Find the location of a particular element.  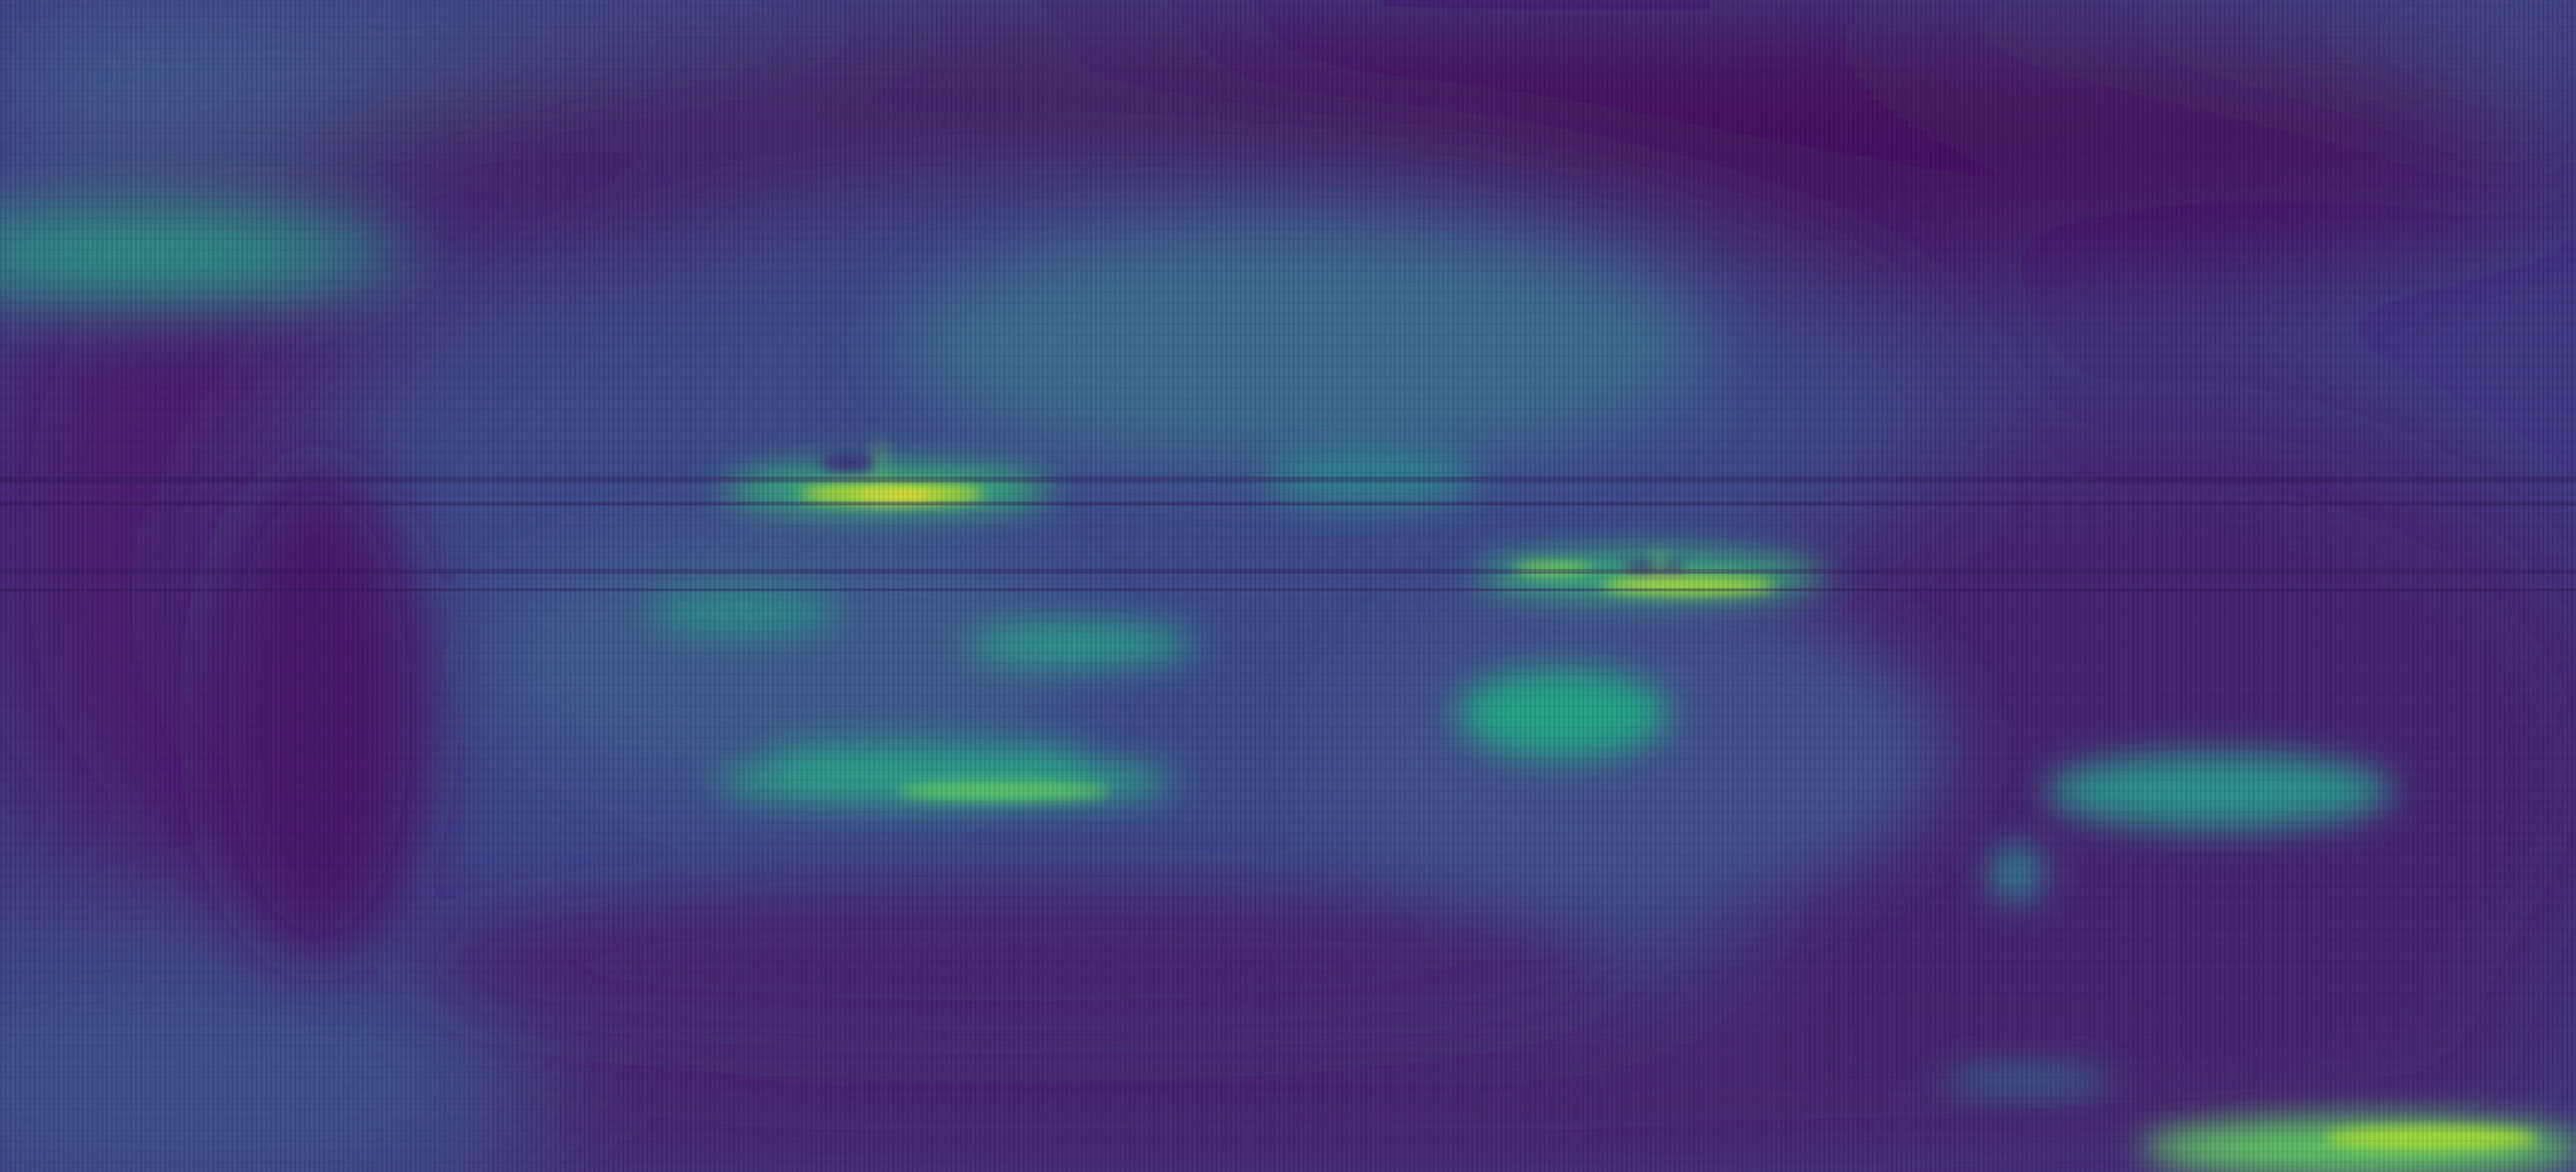

left-eye-vline is located at coordinates (881, 475).